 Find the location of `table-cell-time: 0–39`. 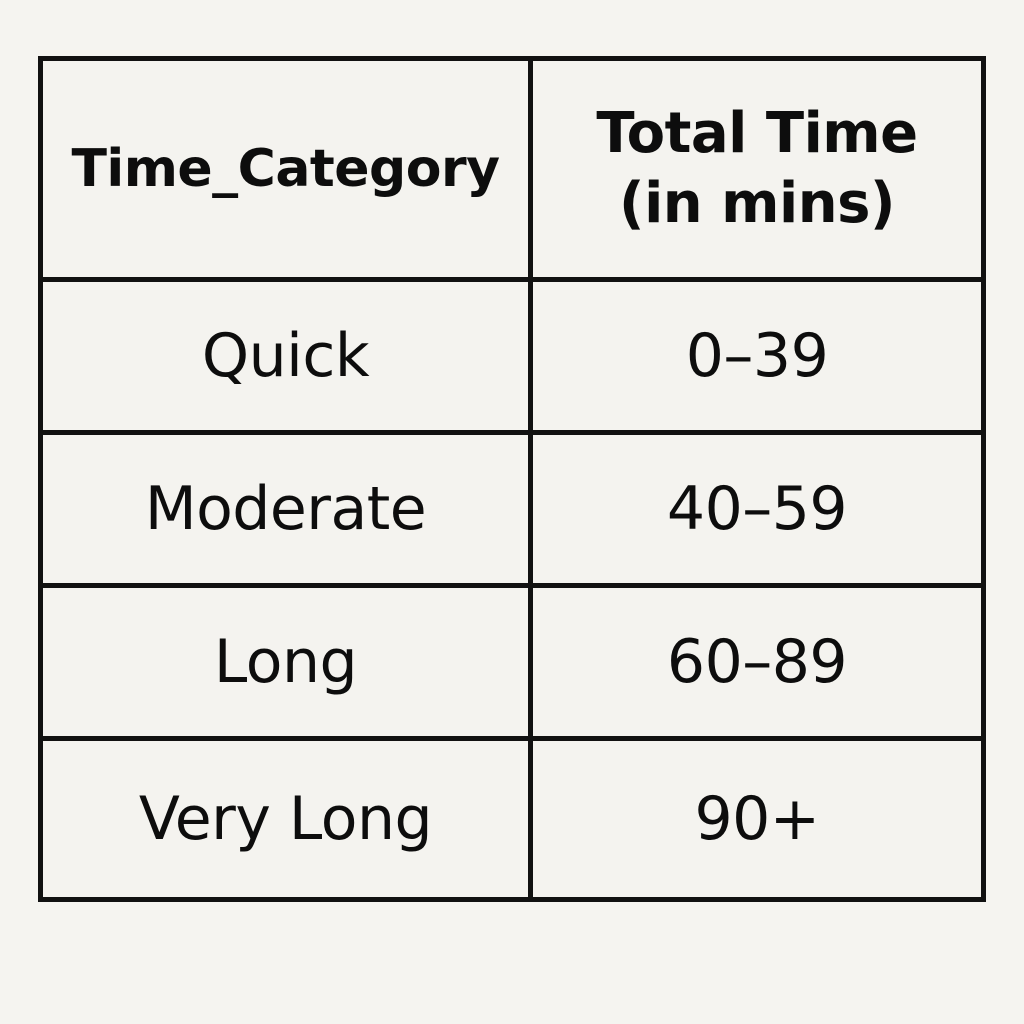

table-cell-time: 0–39 is located at coordinates (757, 358).